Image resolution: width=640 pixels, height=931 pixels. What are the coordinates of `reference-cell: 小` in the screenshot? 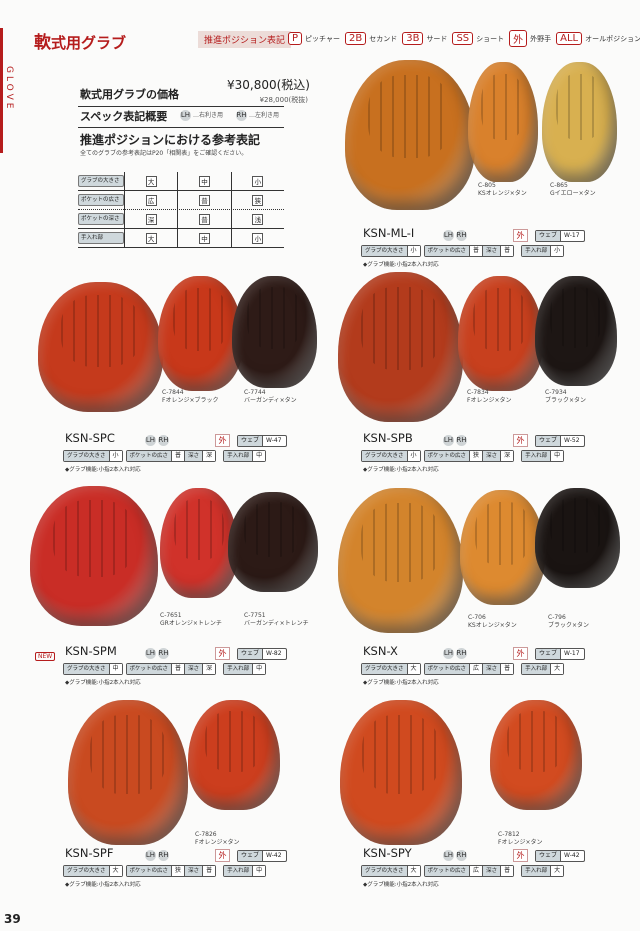 It's located at (257, 181).